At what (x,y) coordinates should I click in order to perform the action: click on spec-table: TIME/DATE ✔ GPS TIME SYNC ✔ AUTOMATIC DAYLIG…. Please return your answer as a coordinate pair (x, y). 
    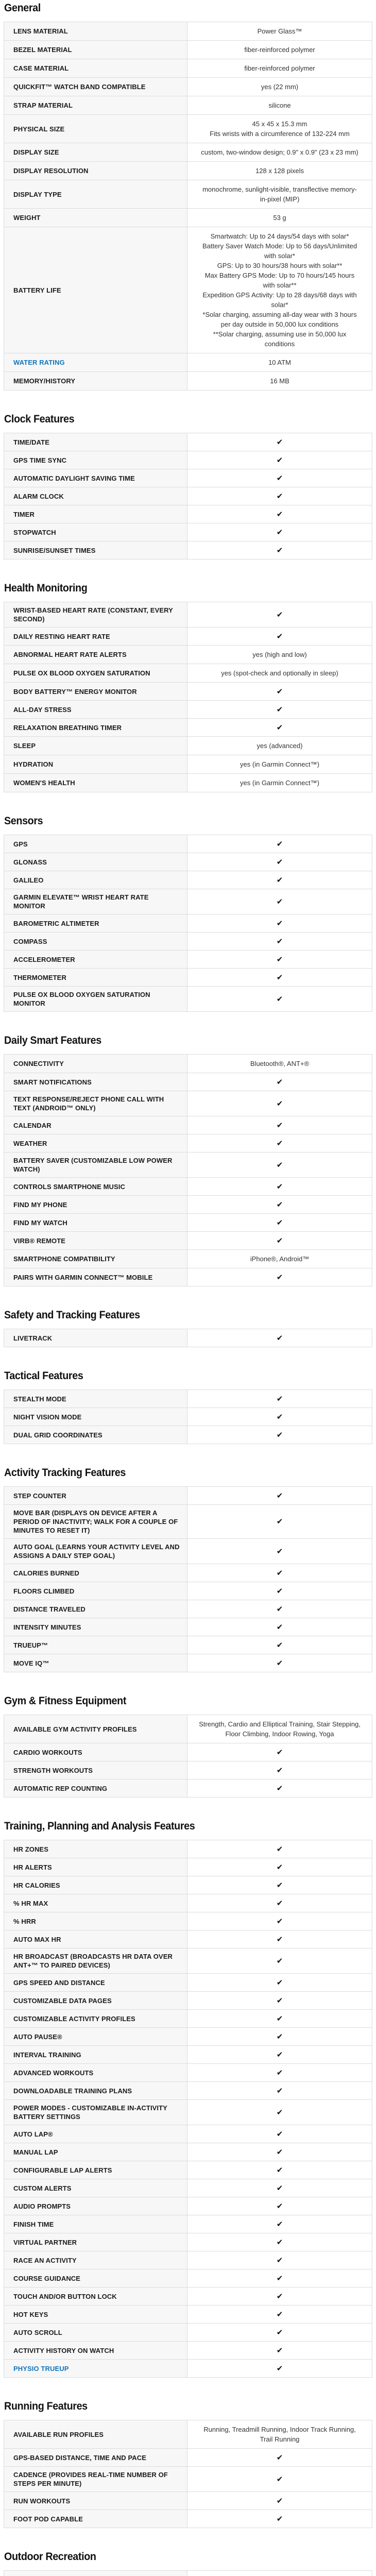
    Looking at the image, I should click on (188, 497).